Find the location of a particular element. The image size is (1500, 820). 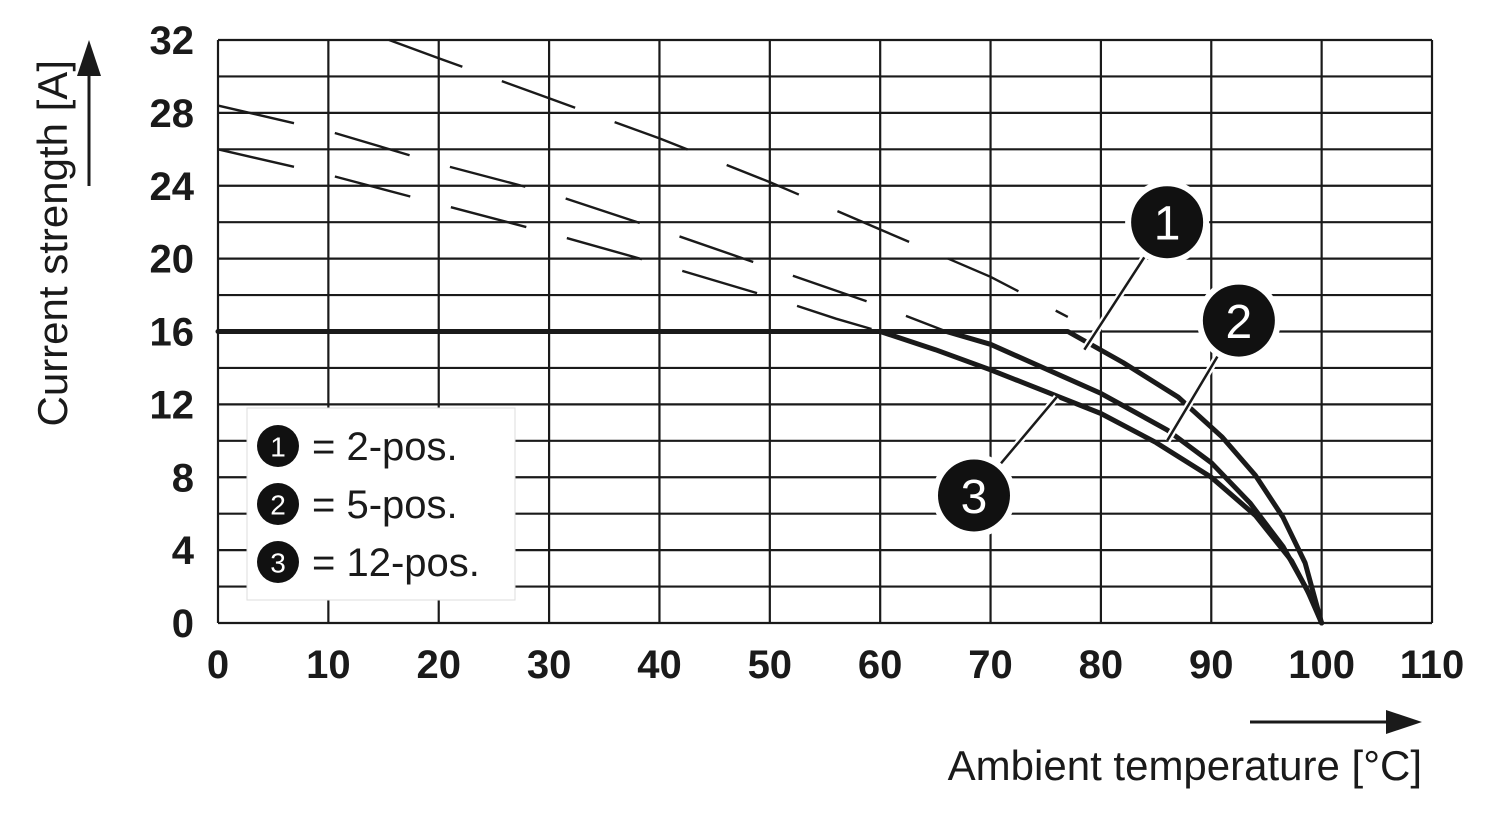

y-tick-label: 12 is located at coordinates (172, 405).